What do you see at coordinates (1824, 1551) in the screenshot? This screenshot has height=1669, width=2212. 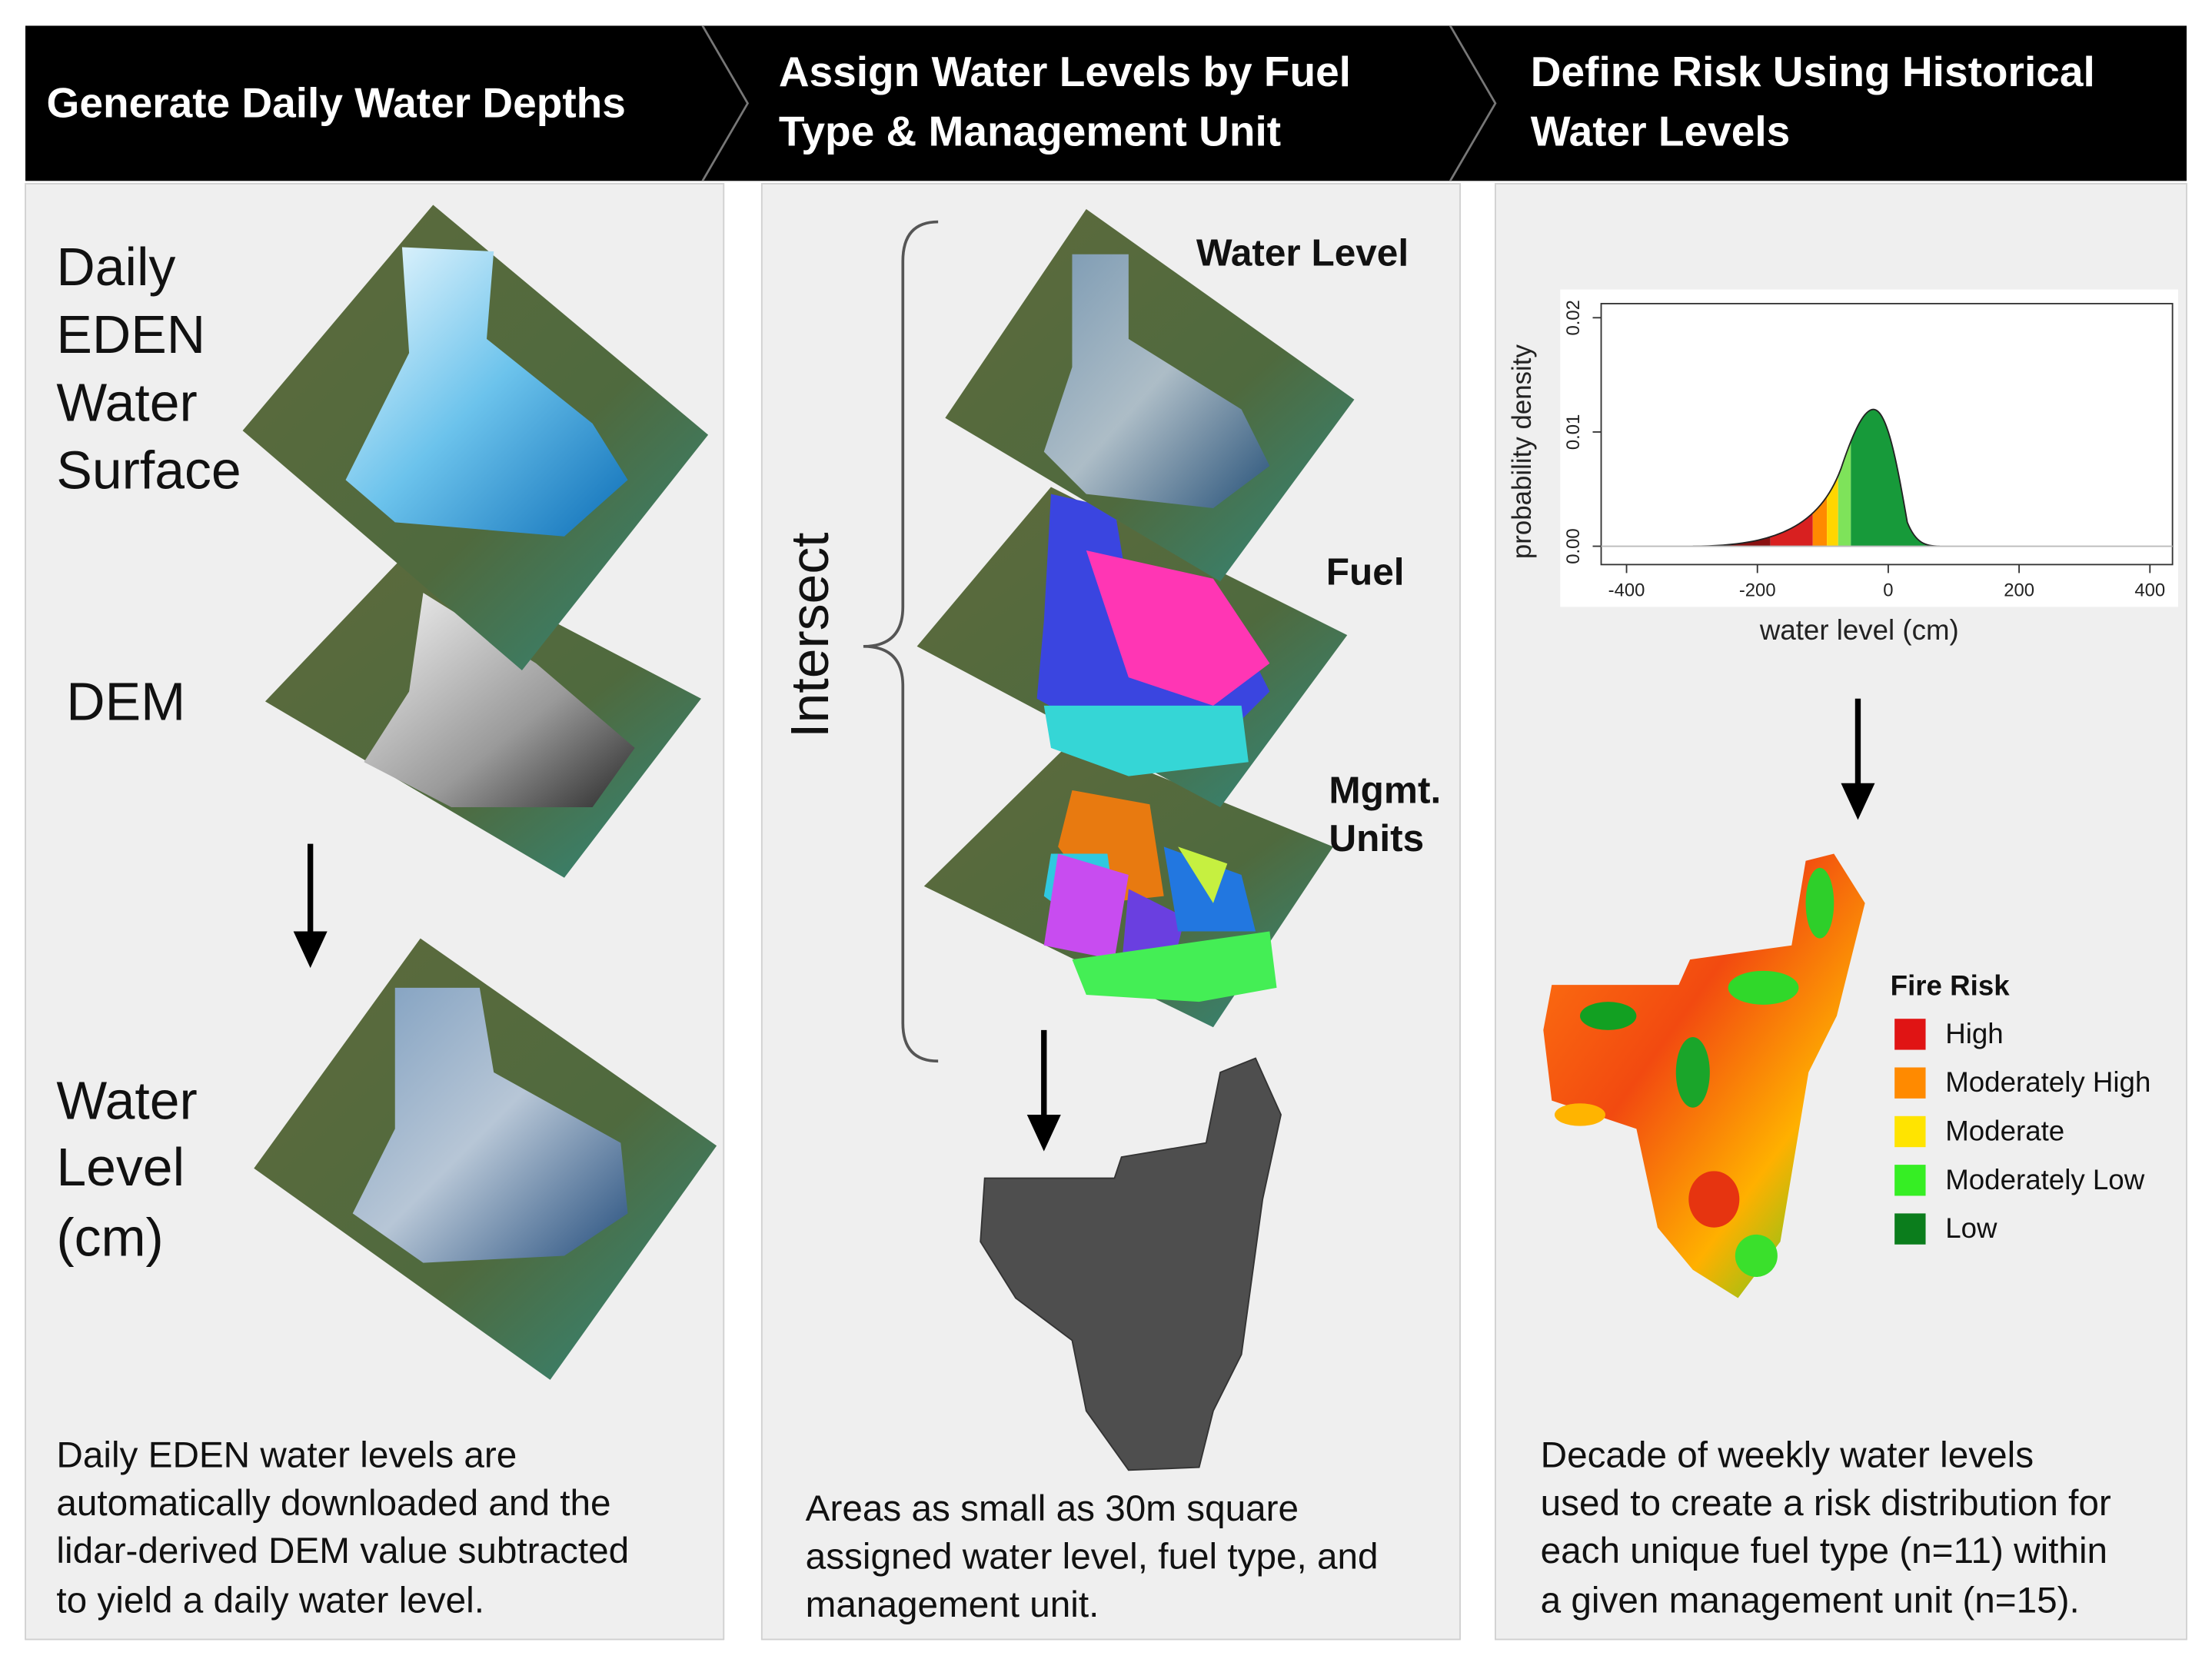 I see `caption: each unique fuel type (n=11) within` at bounding box center [1824, 1551].